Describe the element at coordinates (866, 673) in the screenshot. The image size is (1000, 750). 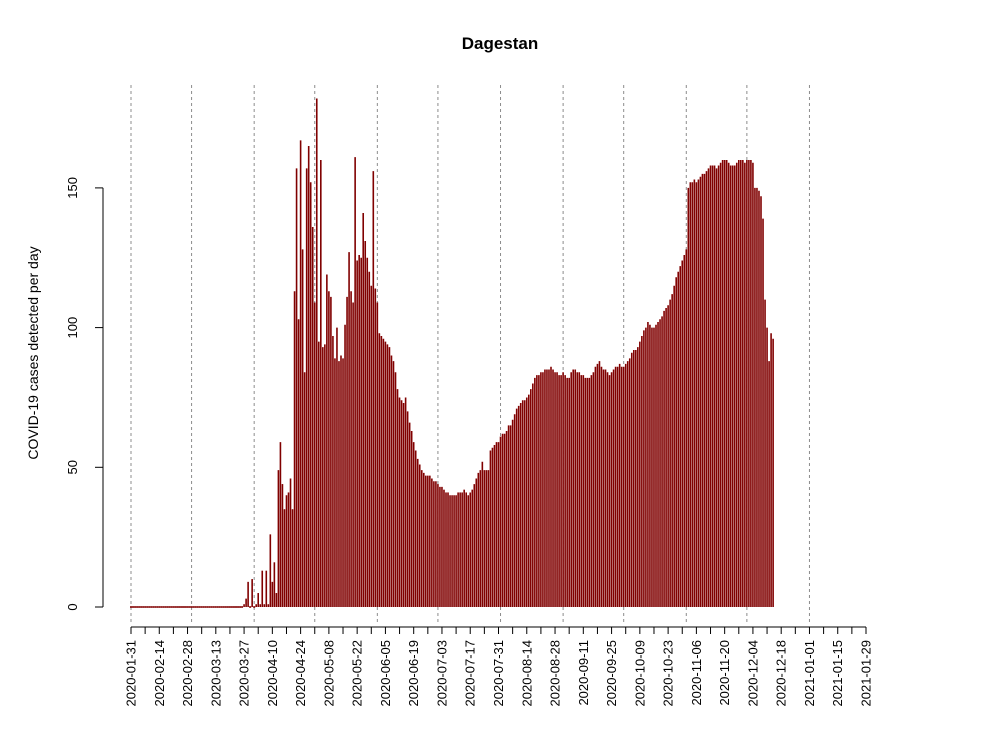
I see `x-tick-label: 2021-01-29` at that location.